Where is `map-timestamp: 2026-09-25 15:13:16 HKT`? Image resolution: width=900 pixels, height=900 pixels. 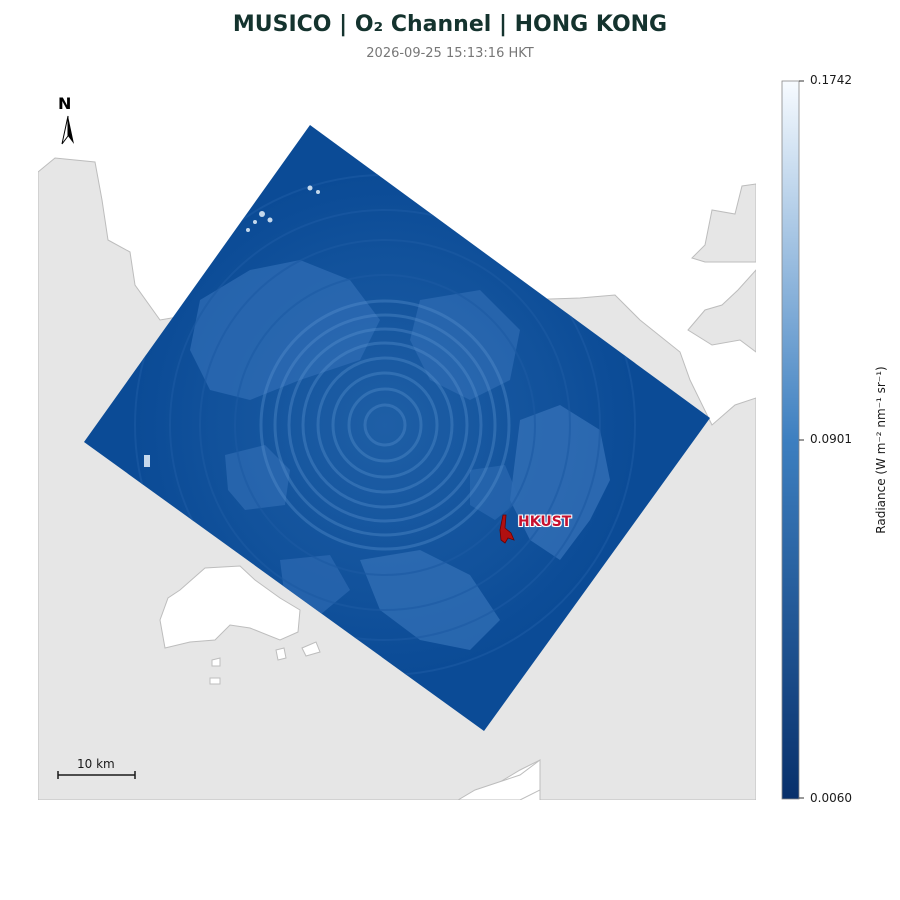
map-timestamp: 2026-09-25 15:13:16 HKT is located at coordinates (450, 53).